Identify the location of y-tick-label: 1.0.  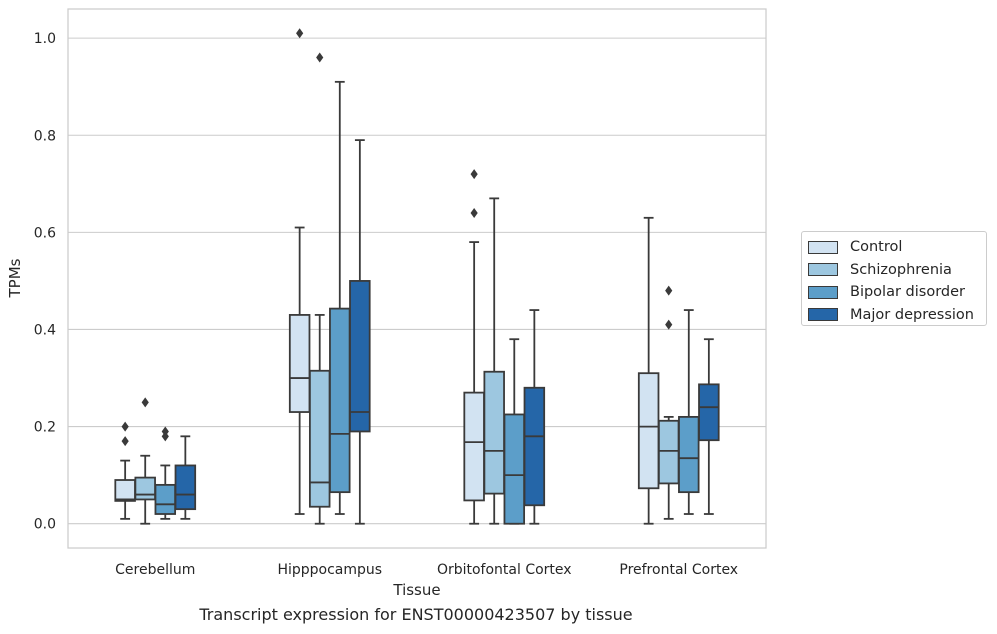
(45, 39).